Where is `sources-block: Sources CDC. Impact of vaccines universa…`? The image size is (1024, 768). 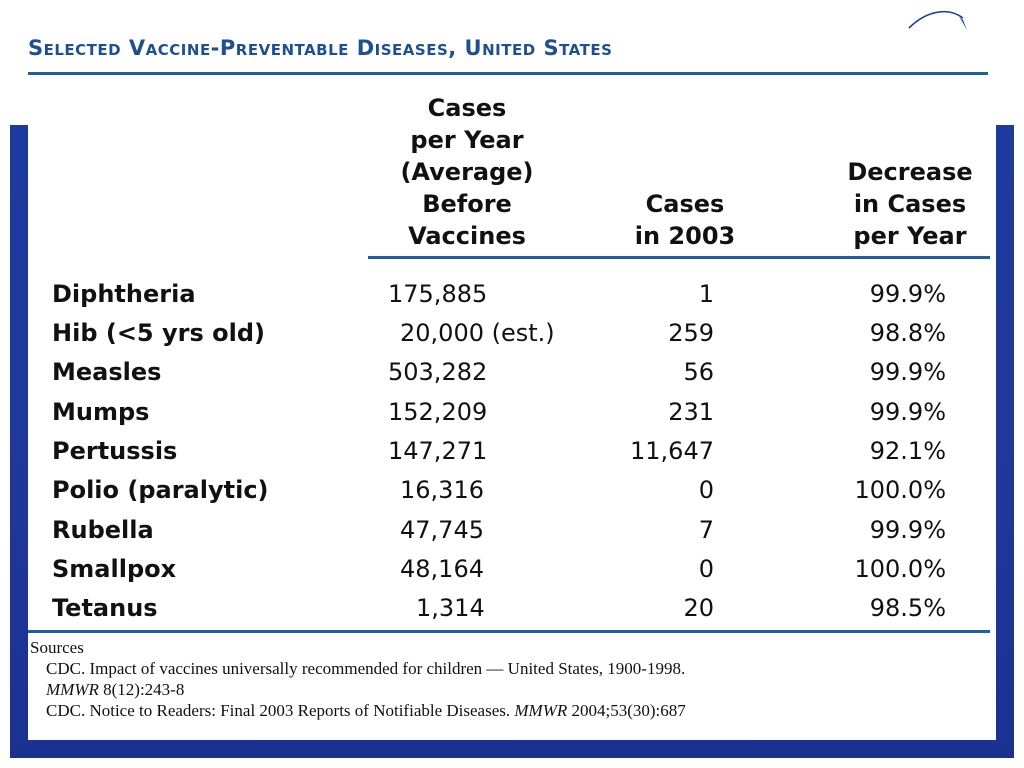
sources-block: Sources CDC. Impact of vaccines universa… is located at coordinates (500, 679).